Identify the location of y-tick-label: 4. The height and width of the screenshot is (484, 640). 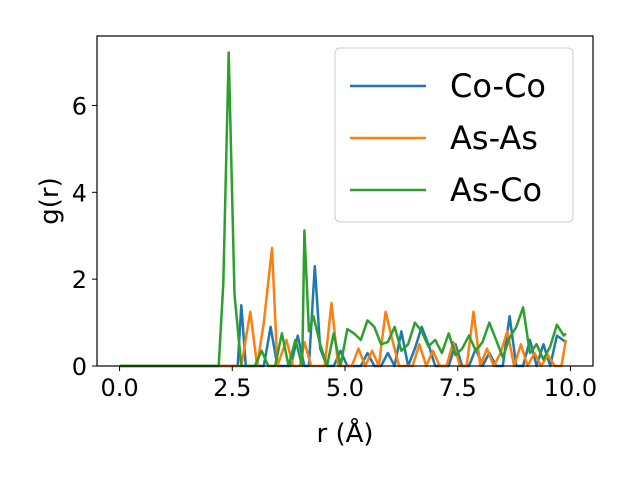
(79, 193).